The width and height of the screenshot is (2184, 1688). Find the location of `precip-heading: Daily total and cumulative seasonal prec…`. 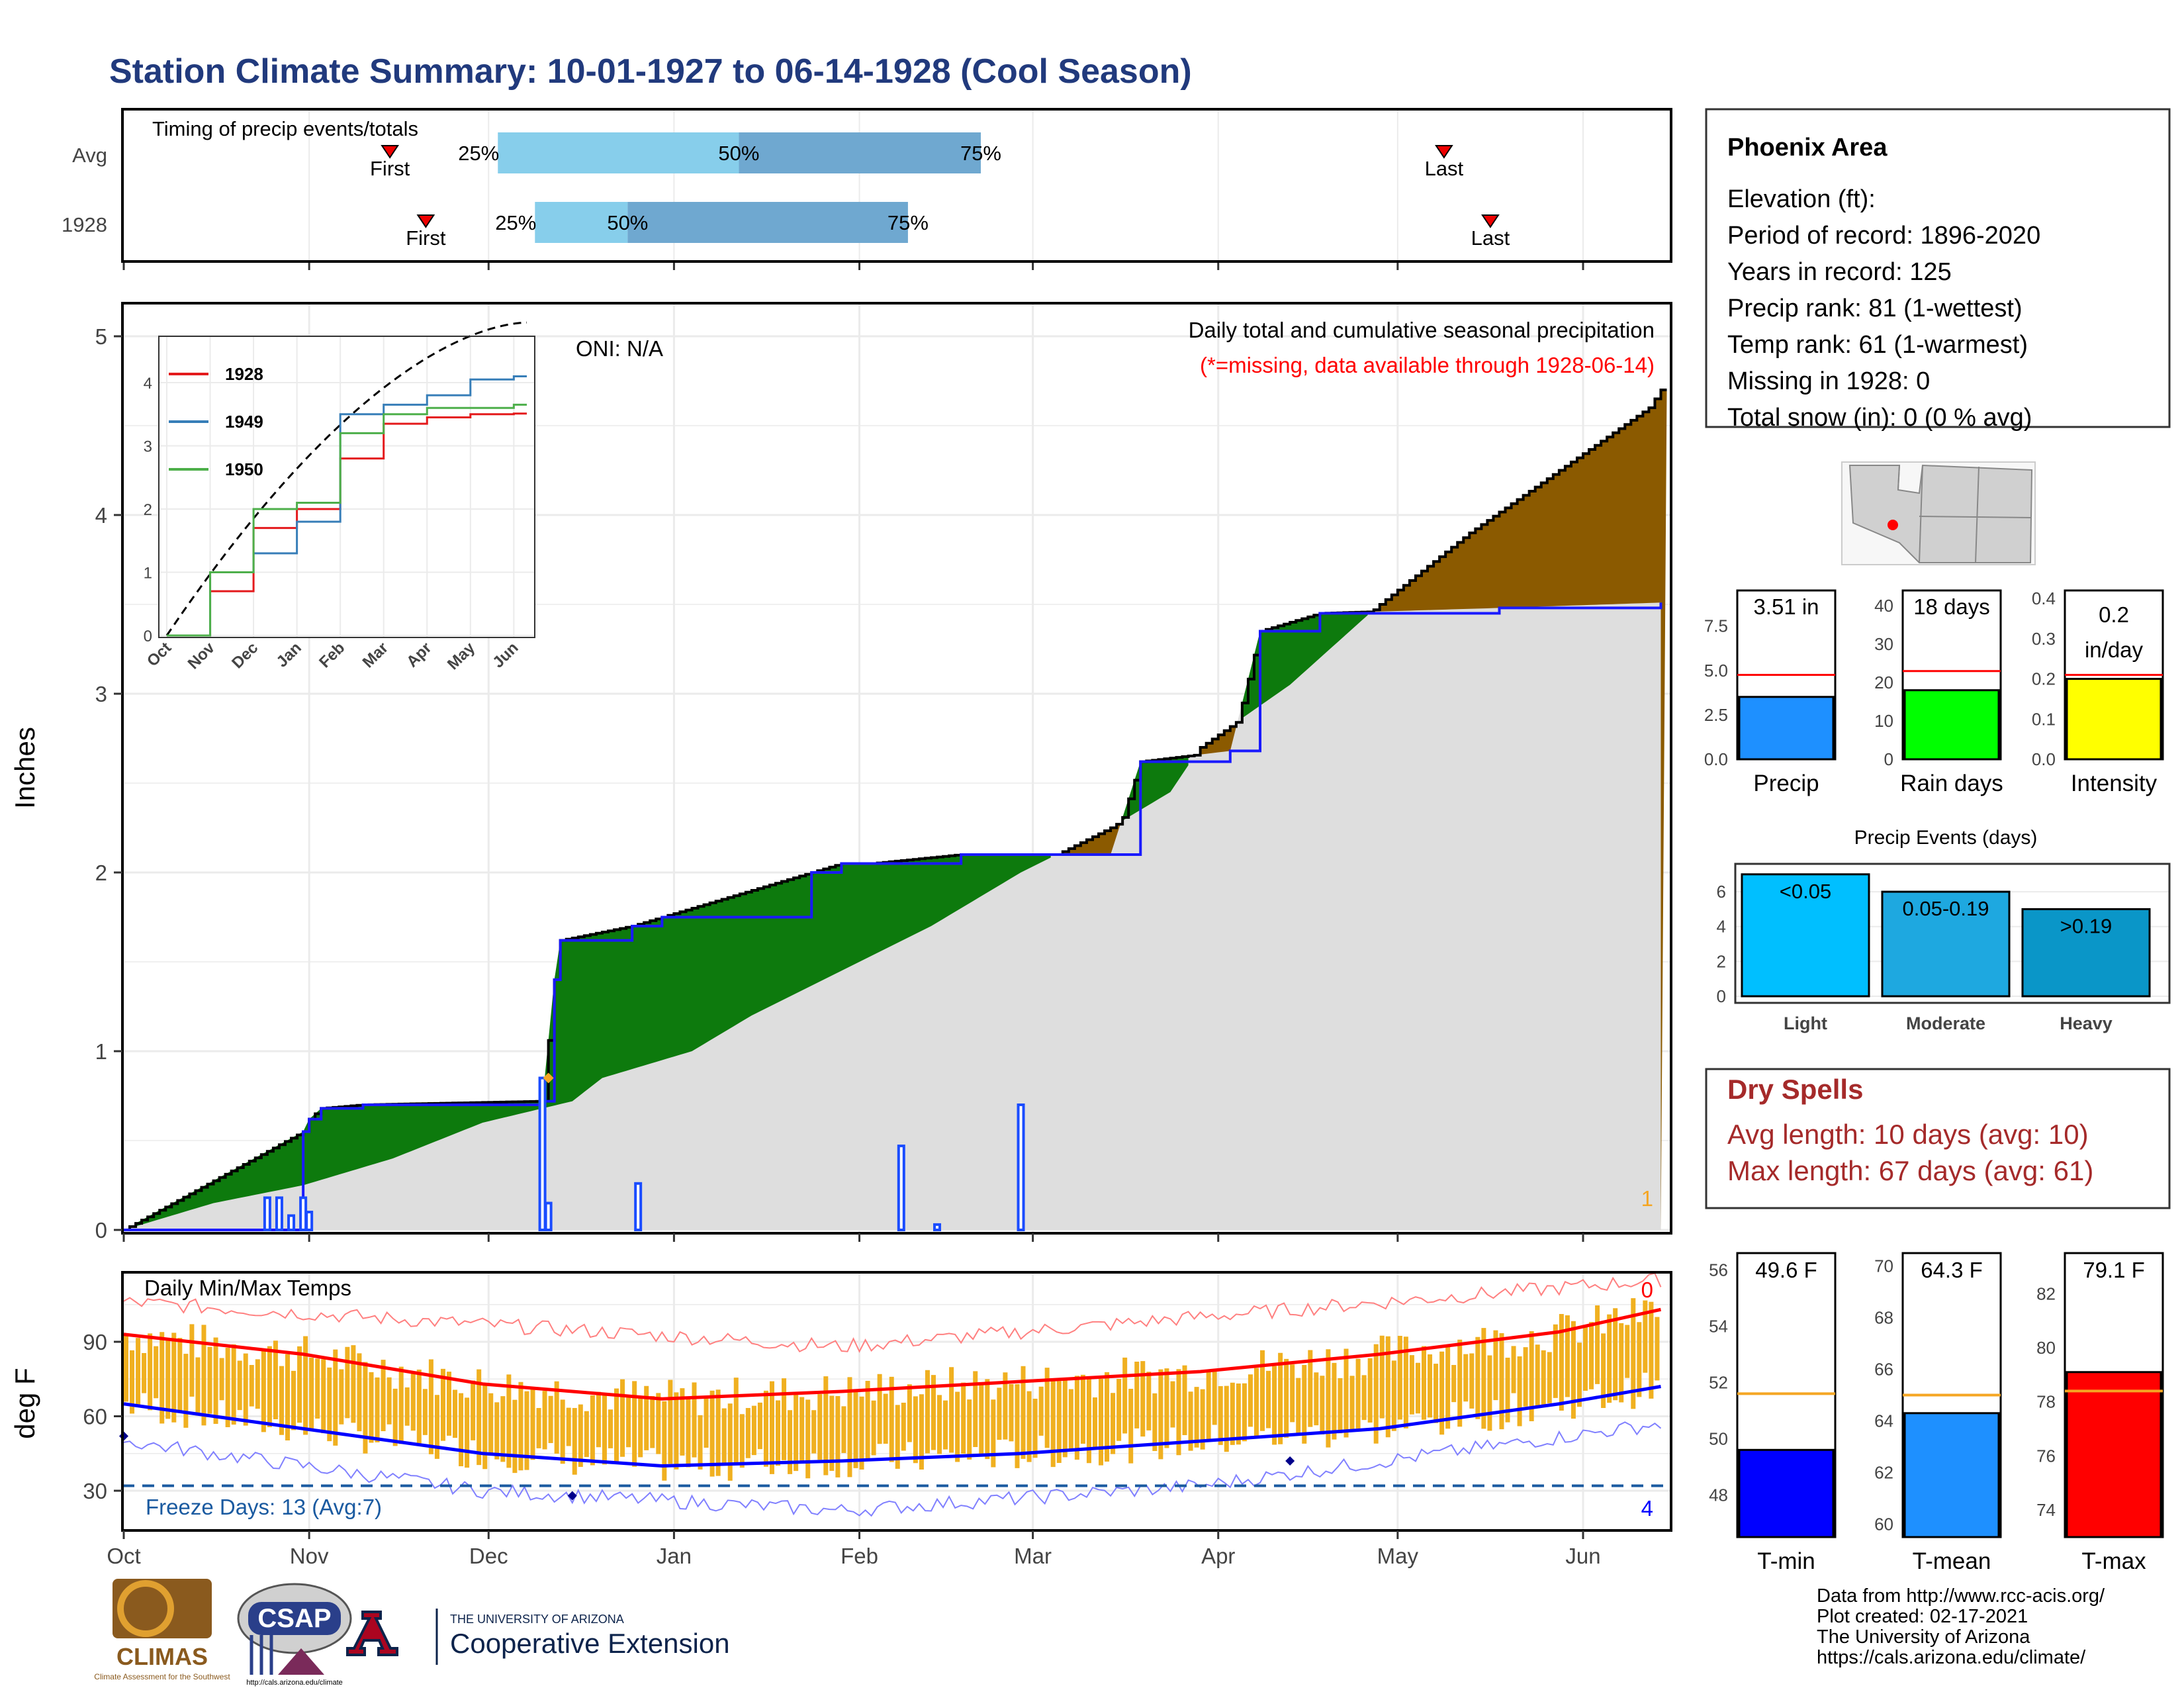

precip-heading: Daily total and cumulative seasonal prec… is located at coordinates (1422, 330).